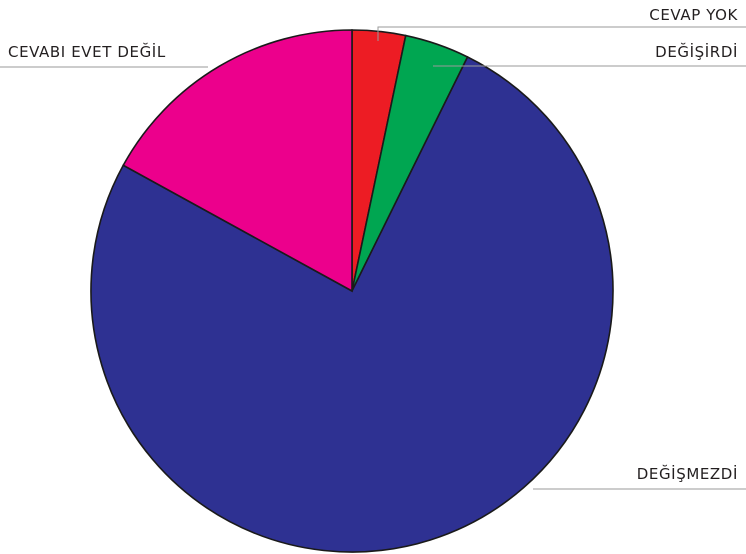 The image size is (746, 554). I want to click on label-cevap-yok: CEVAP YOK, so click(693, 15).